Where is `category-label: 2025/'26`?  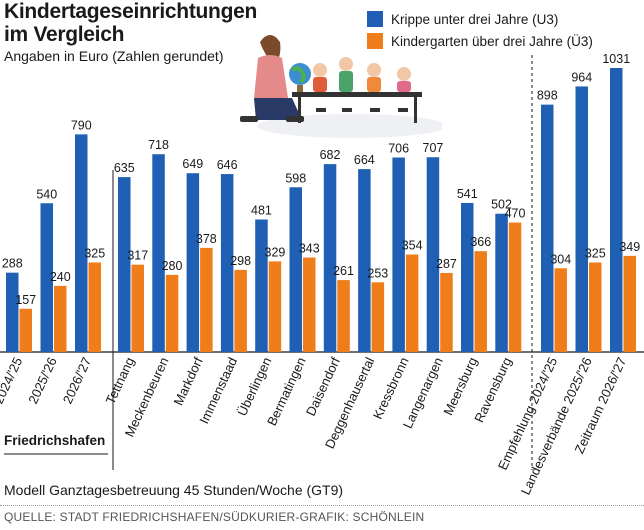 category-label: 2025/'26 is located at coordinates (42, 380).